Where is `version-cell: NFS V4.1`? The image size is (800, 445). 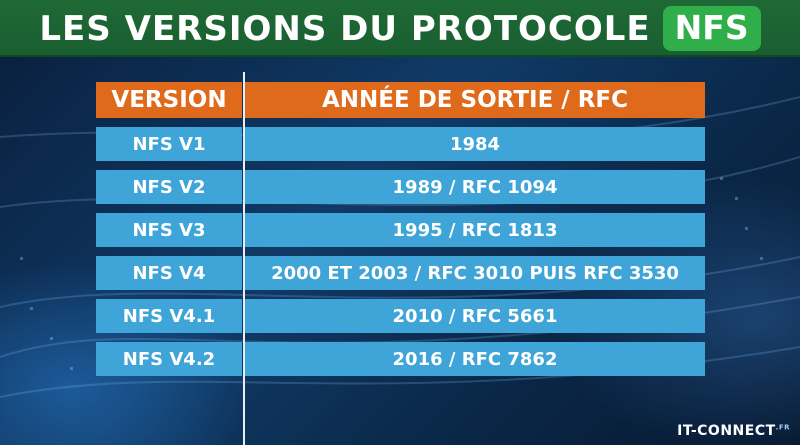 version-cell: NFS V4.1 is located at coordinates (169, 316).